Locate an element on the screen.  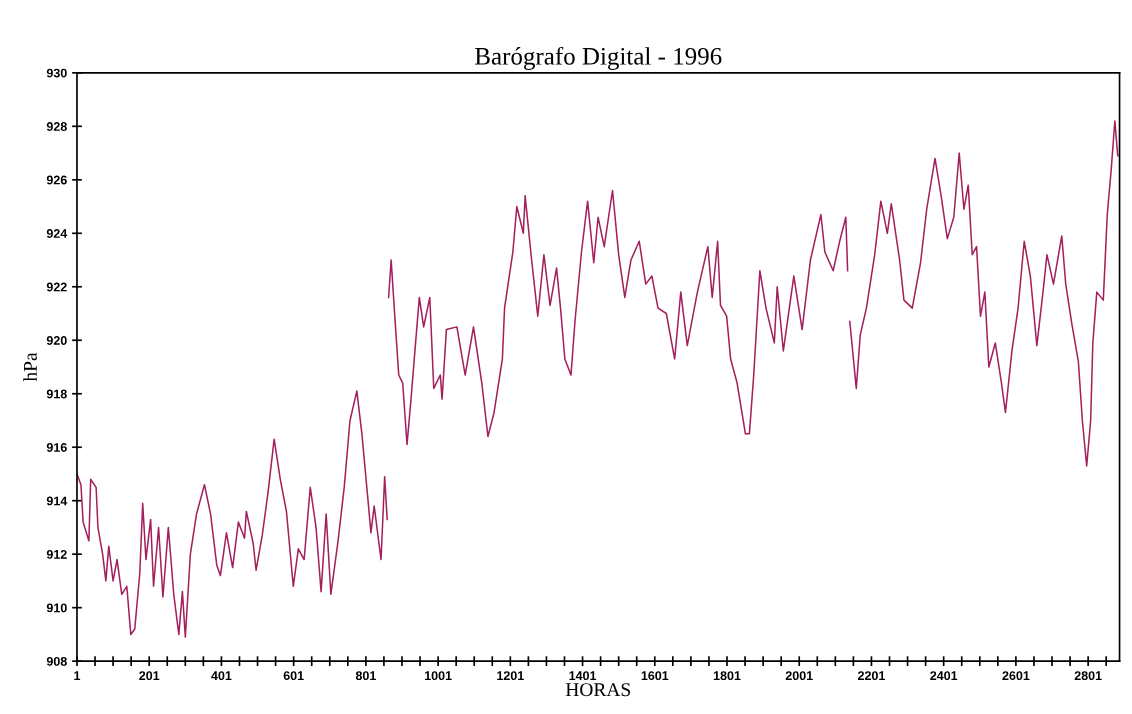
x-tick-label: 1001 is located at coordinates (438, 676).